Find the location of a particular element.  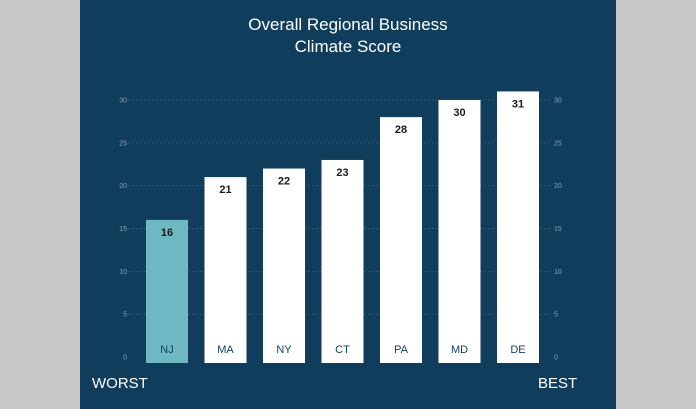

y-tick-label-left: 5 is located at coordinates (125, 315).